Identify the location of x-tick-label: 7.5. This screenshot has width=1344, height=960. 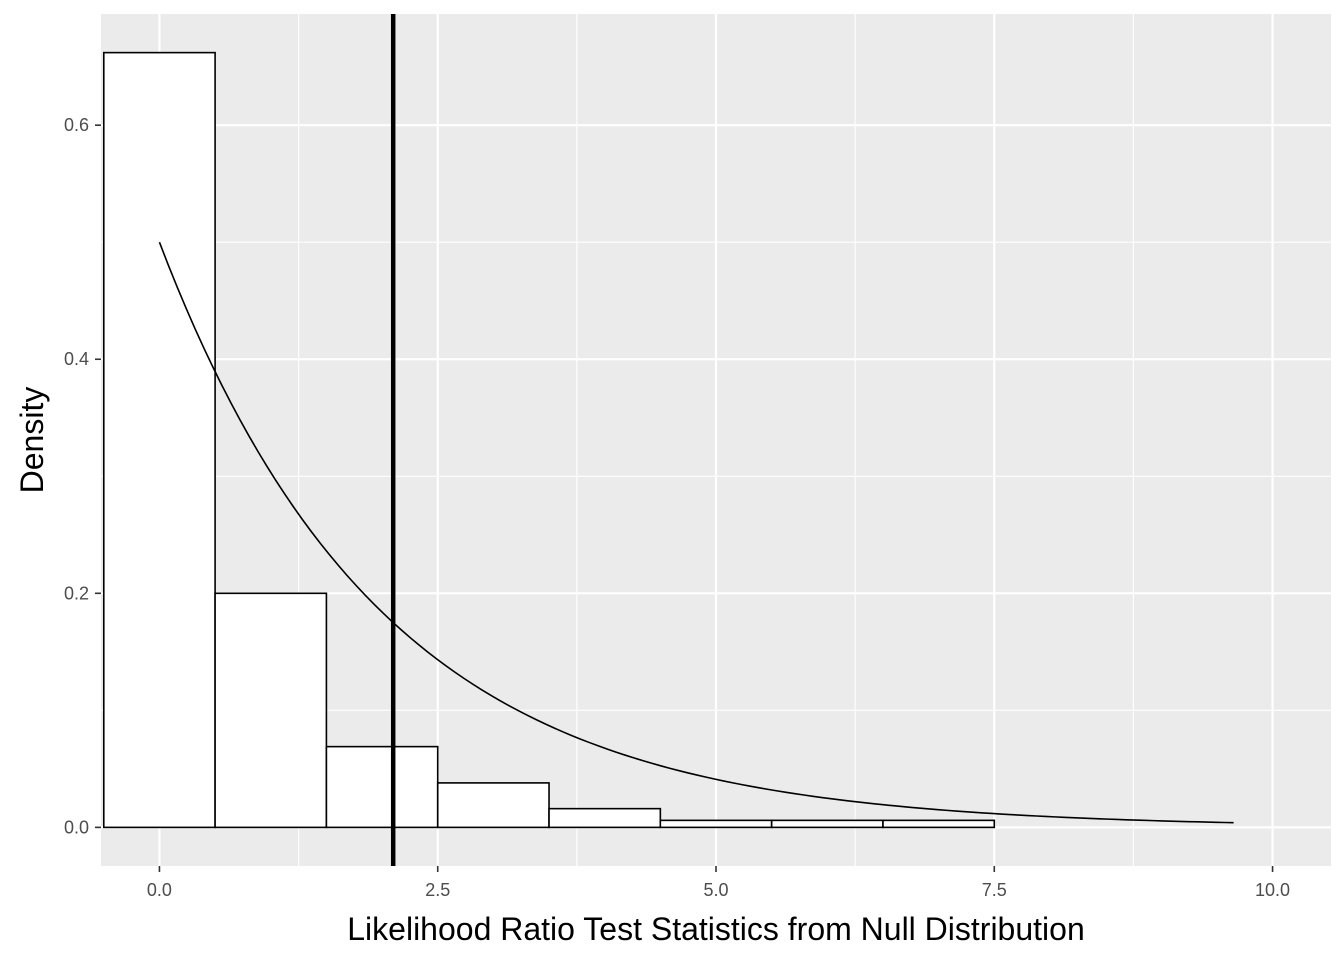
(994, 890).